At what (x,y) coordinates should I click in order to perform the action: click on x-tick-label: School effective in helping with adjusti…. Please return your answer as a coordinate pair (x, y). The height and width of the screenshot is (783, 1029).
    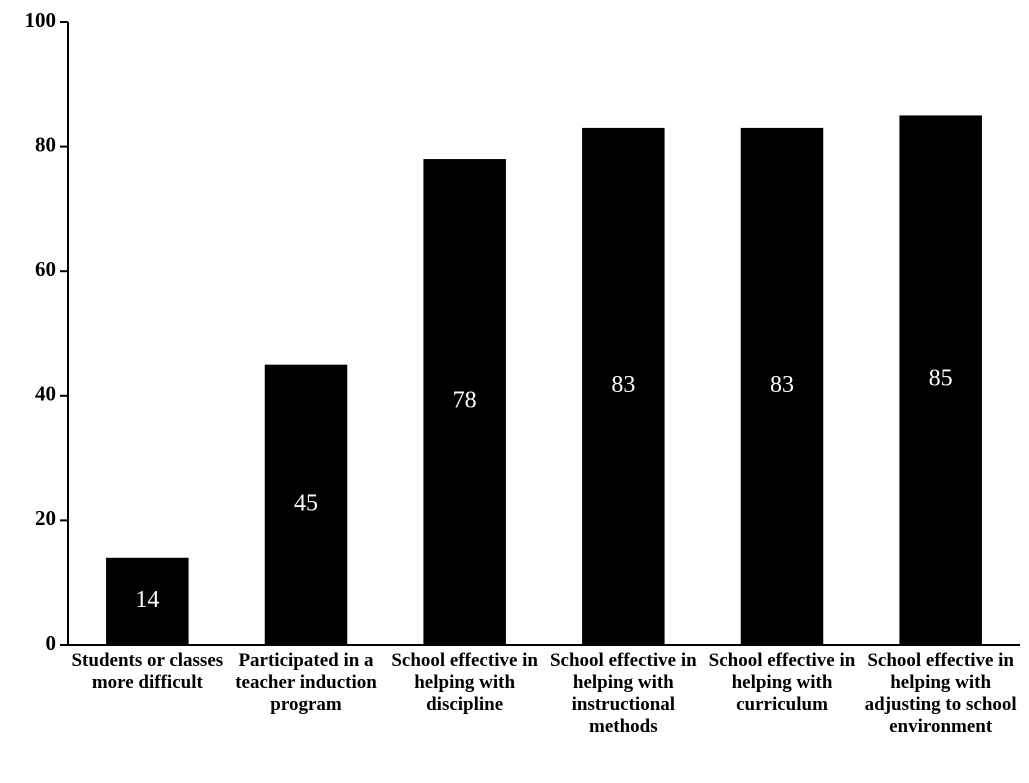
    Looking at the image, I should click on (940, 693).